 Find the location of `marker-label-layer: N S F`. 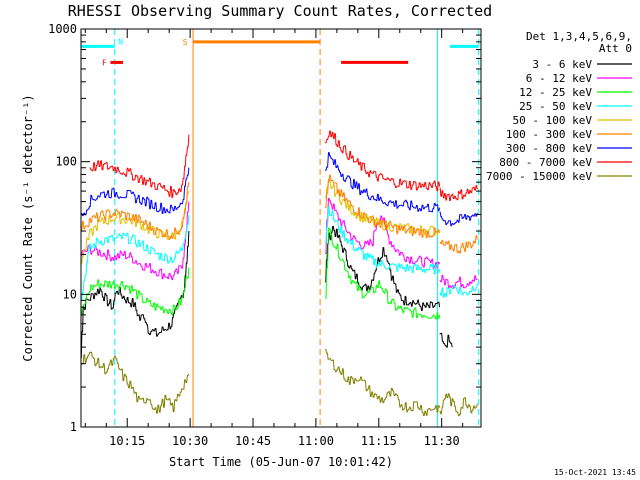

marker-label-layer: N S F is located at coordinates (145, 52).